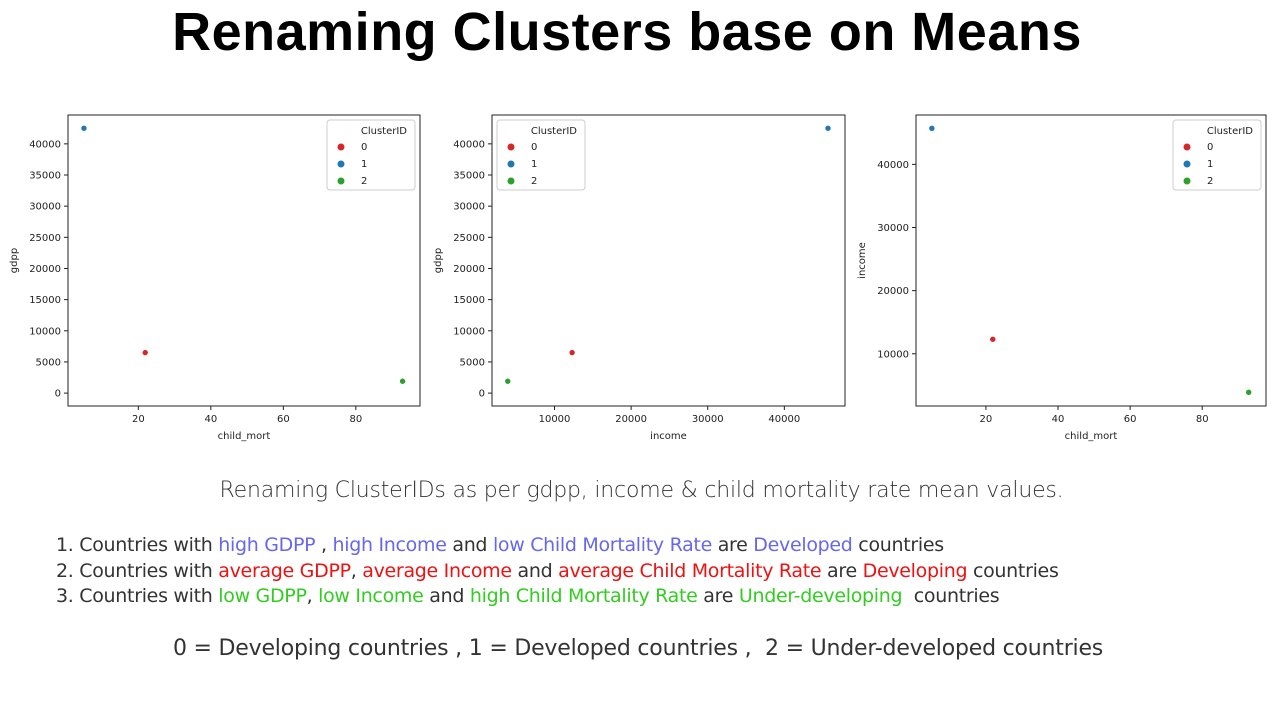 This screenshot has width=1280, height=720. Describe the element at coordinates (668, 436) in the screenshot. I see `x-axis-label: income` at that location.